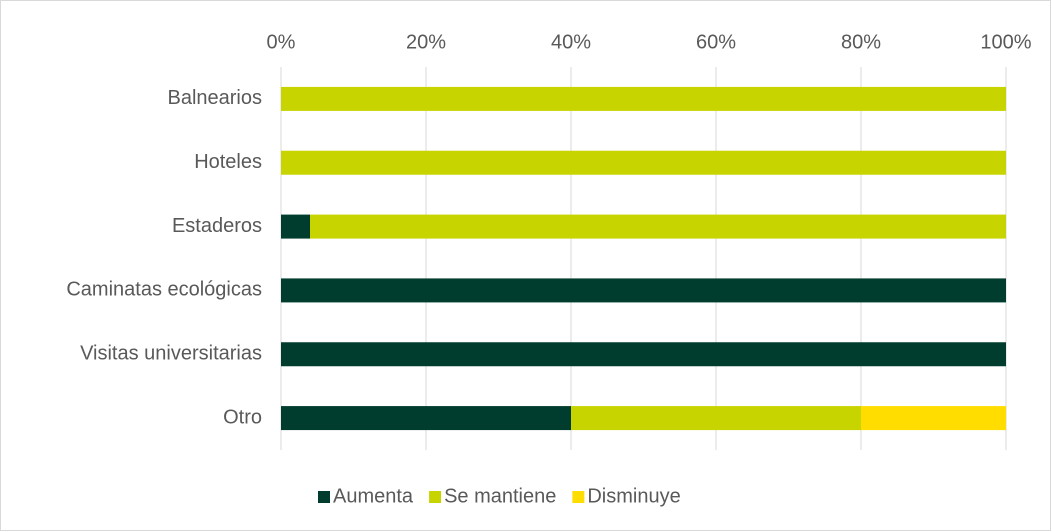  What do you see at coordinates (242, 417) in the screenshot?
I see `y-tick-label: Otro` at bounding box center [242, 417].